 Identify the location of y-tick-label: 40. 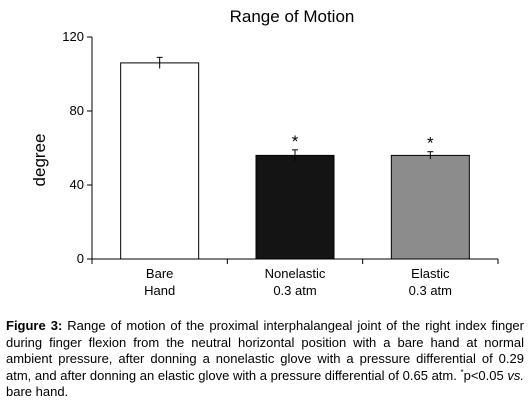
(77, 184).